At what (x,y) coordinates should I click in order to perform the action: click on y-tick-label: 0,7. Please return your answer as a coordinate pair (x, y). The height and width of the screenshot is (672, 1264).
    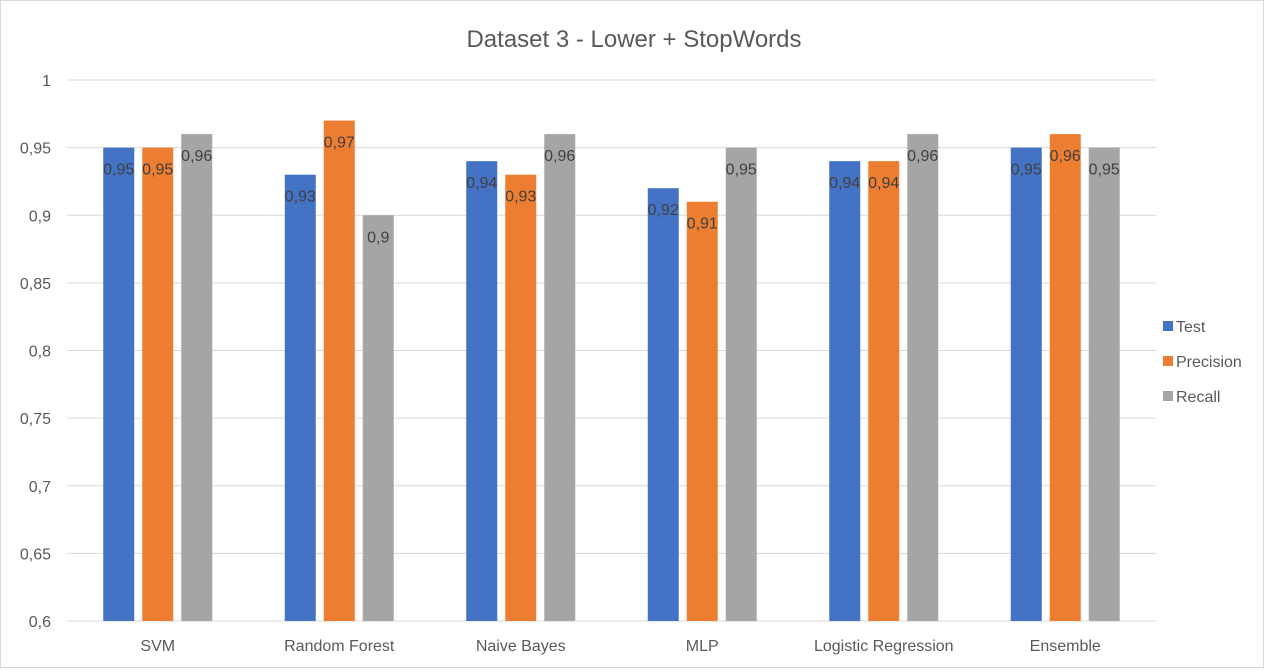
    Looking at the image, I should click on (40, 487).